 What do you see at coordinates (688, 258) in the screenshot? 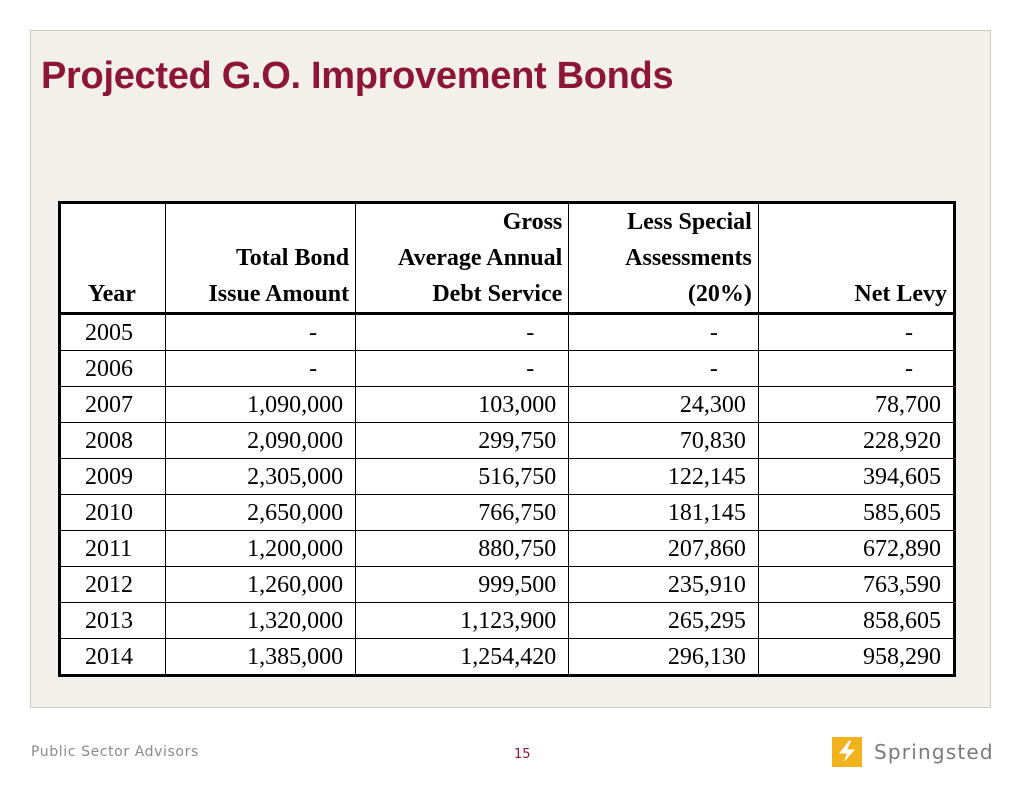
I see `header-line: Assessments` at bounding box center [688, 258].